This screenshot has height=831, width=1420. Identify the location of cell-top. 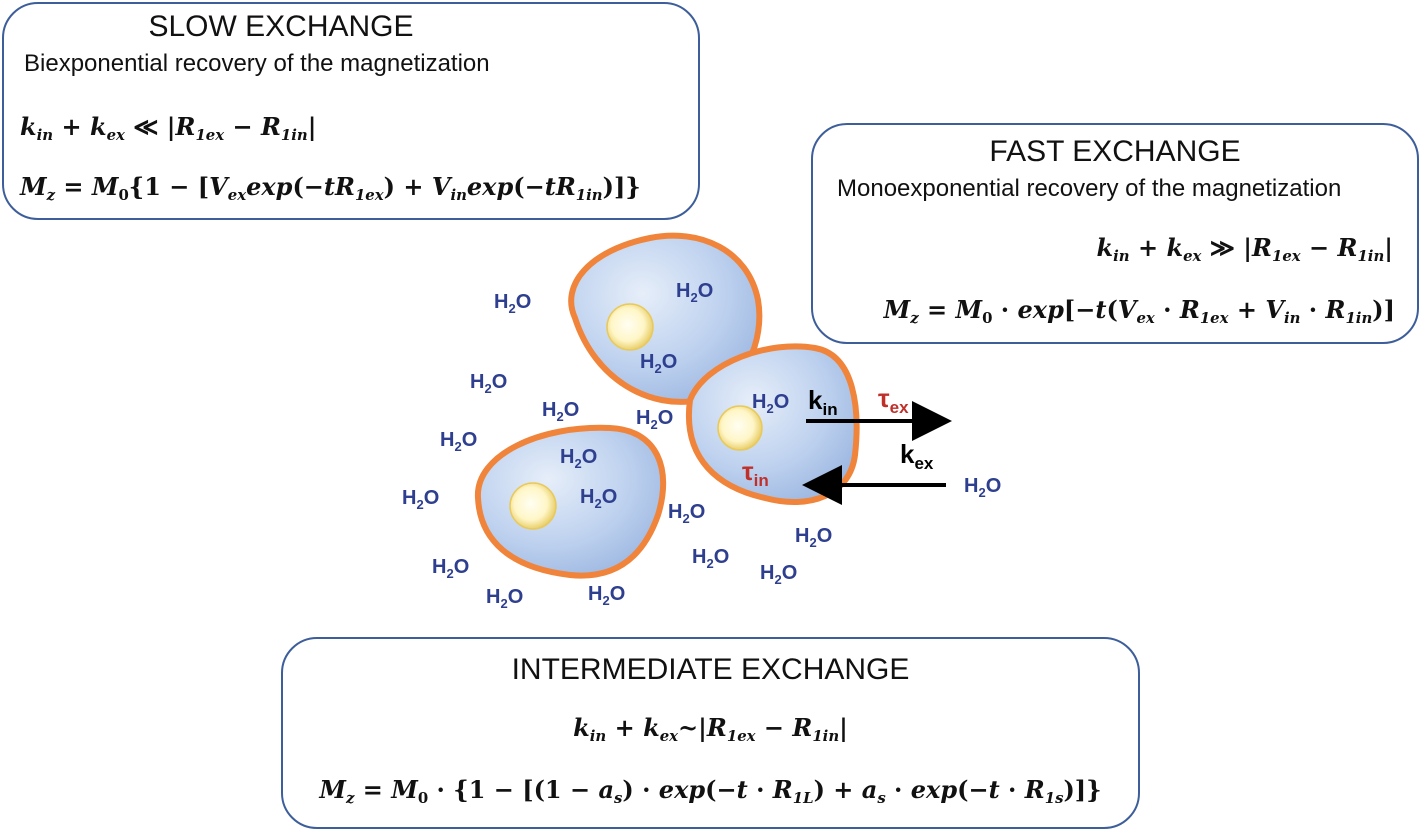
(665, 318).